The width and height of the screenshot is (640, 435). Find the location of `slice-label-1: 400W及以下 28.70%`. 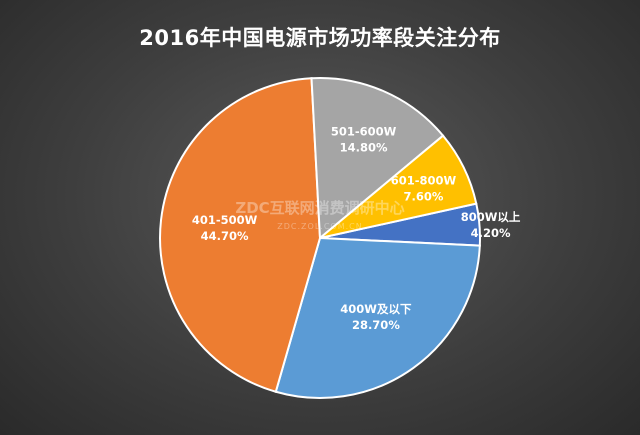

slice-label-1: 400W及以下 28.70% is located at coordinates (376, 317).